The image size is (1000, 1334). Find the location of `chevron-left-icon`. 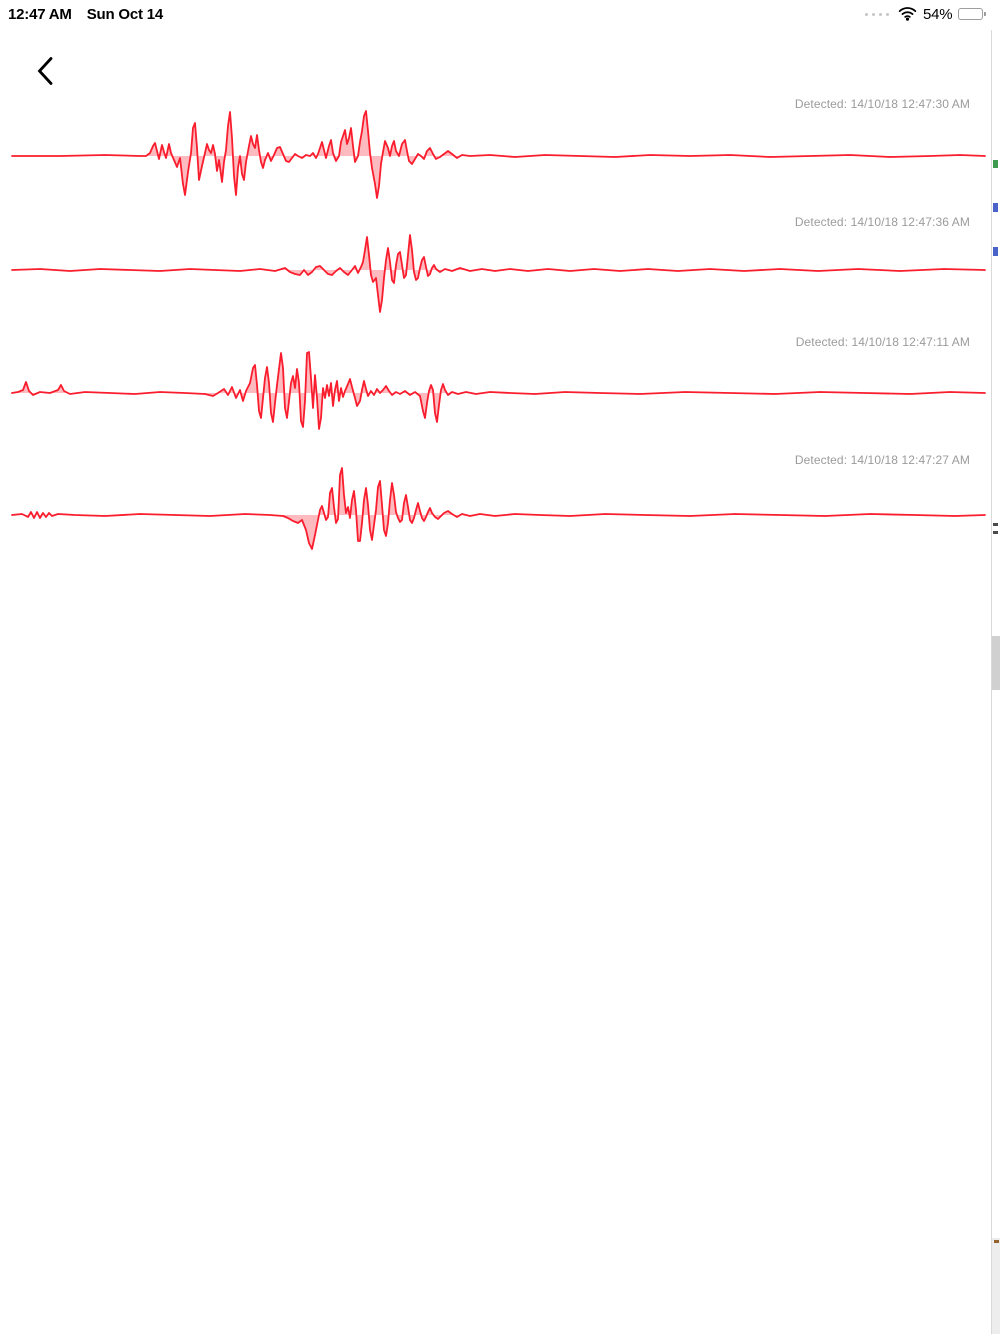

chevron-left-icon is located at coordinates (45, 71).